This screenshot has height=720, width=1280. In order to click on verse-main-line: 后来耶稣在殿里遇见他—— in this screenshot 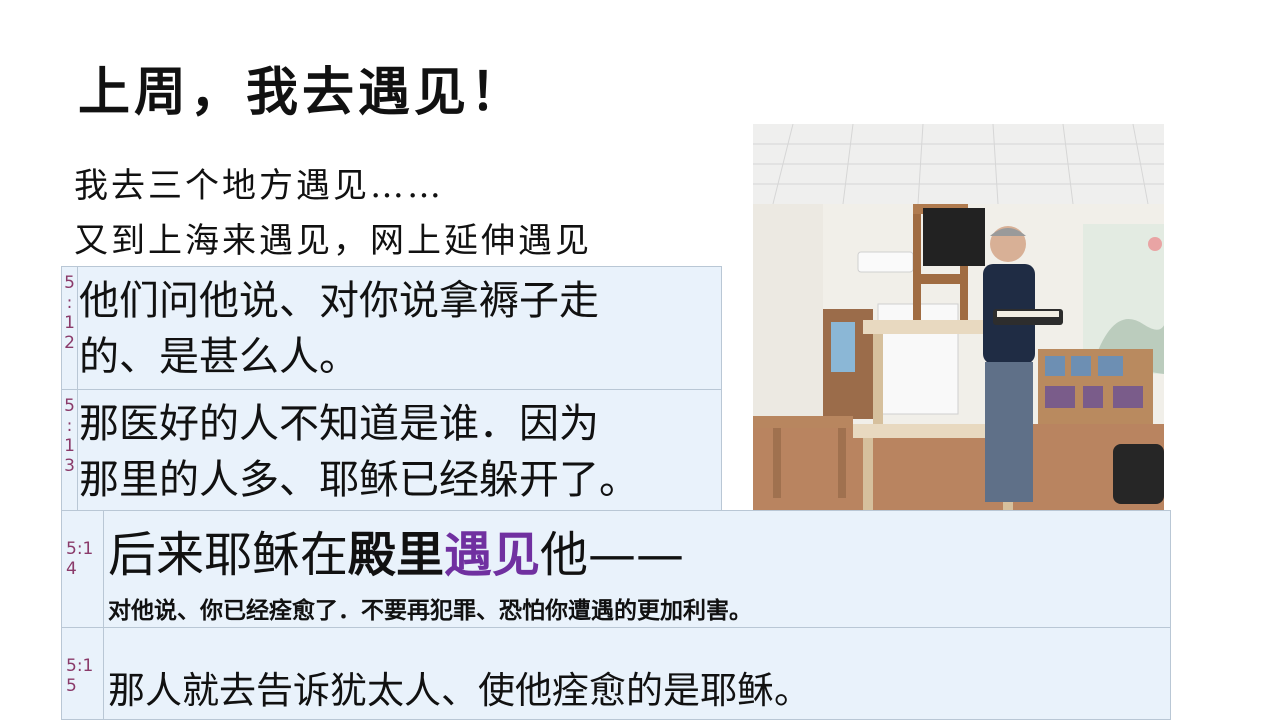, I will do `click(396, 555)`.